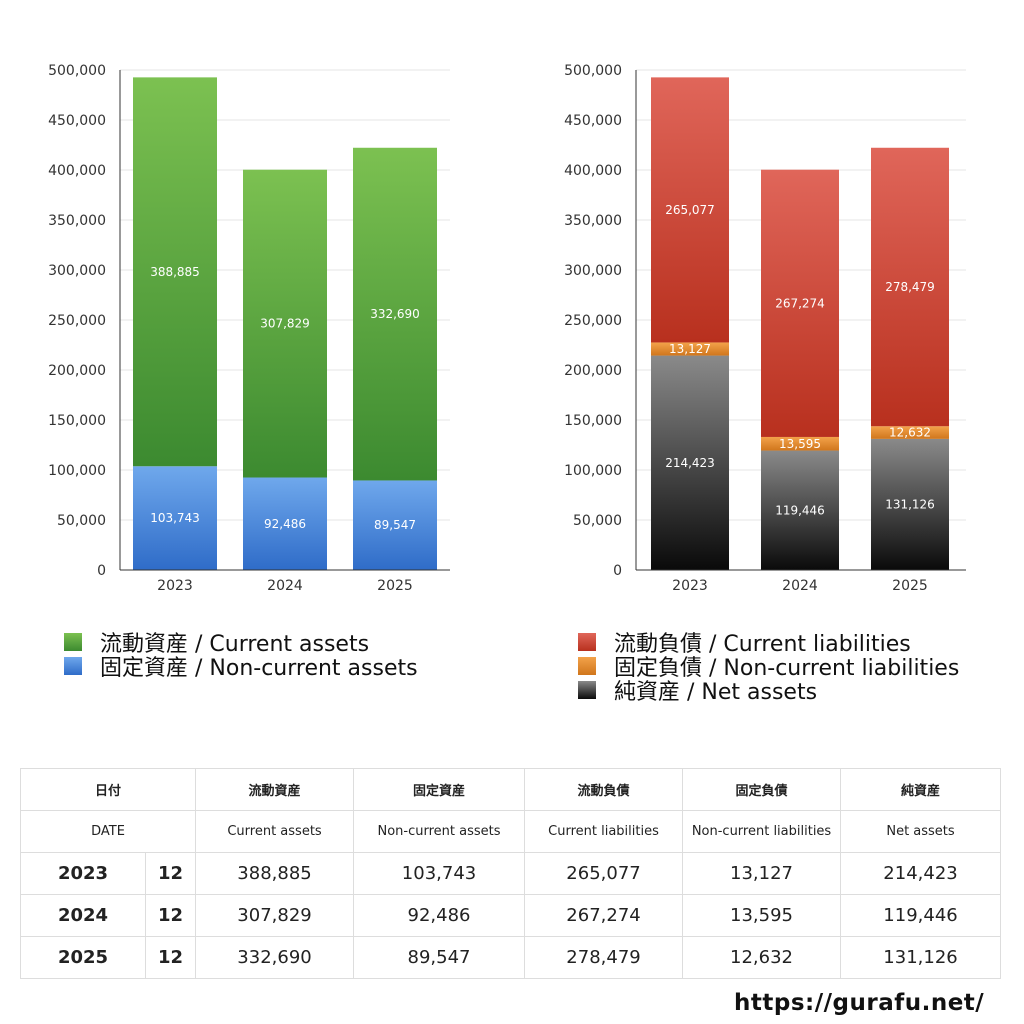 The height and width of the screenshot is (1024, 1024). What do you see at coordinates (83, 957) in the screenshot?
I see `row-year: 2025` at bounding box center [83, 957].